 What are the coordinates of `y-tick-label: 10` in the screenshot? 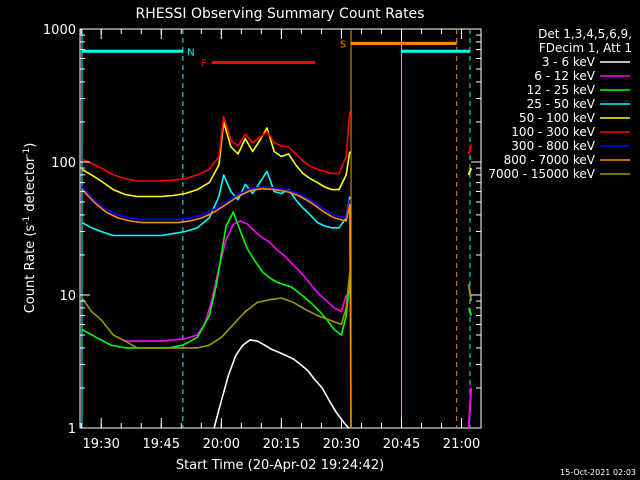 It's located at (67, 296).